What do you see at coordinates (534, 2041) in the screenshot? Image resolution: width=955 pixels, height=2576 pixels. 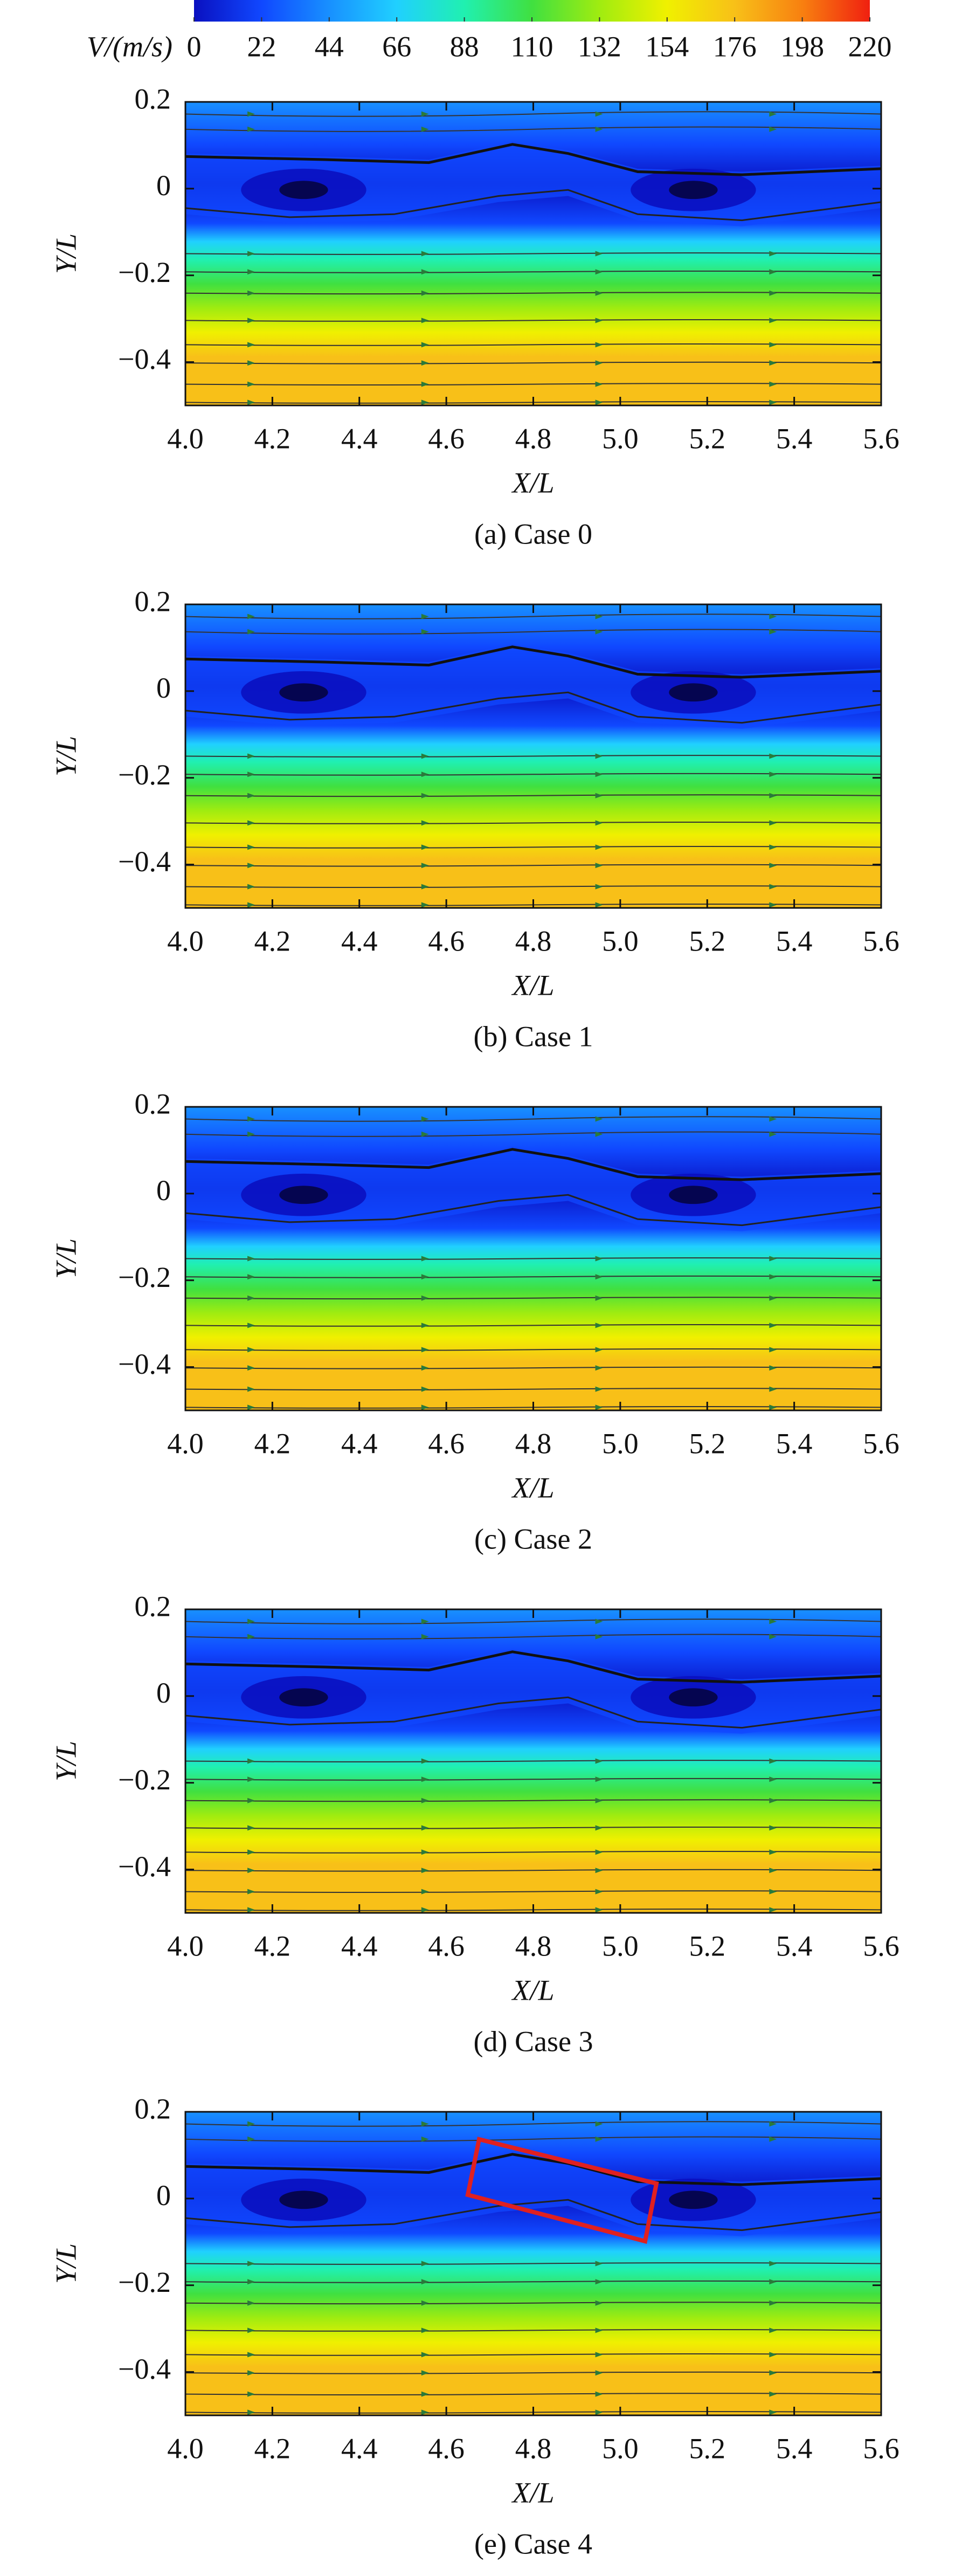 I see `caption: (d) Case 3` at bounding box center [534, 2041].